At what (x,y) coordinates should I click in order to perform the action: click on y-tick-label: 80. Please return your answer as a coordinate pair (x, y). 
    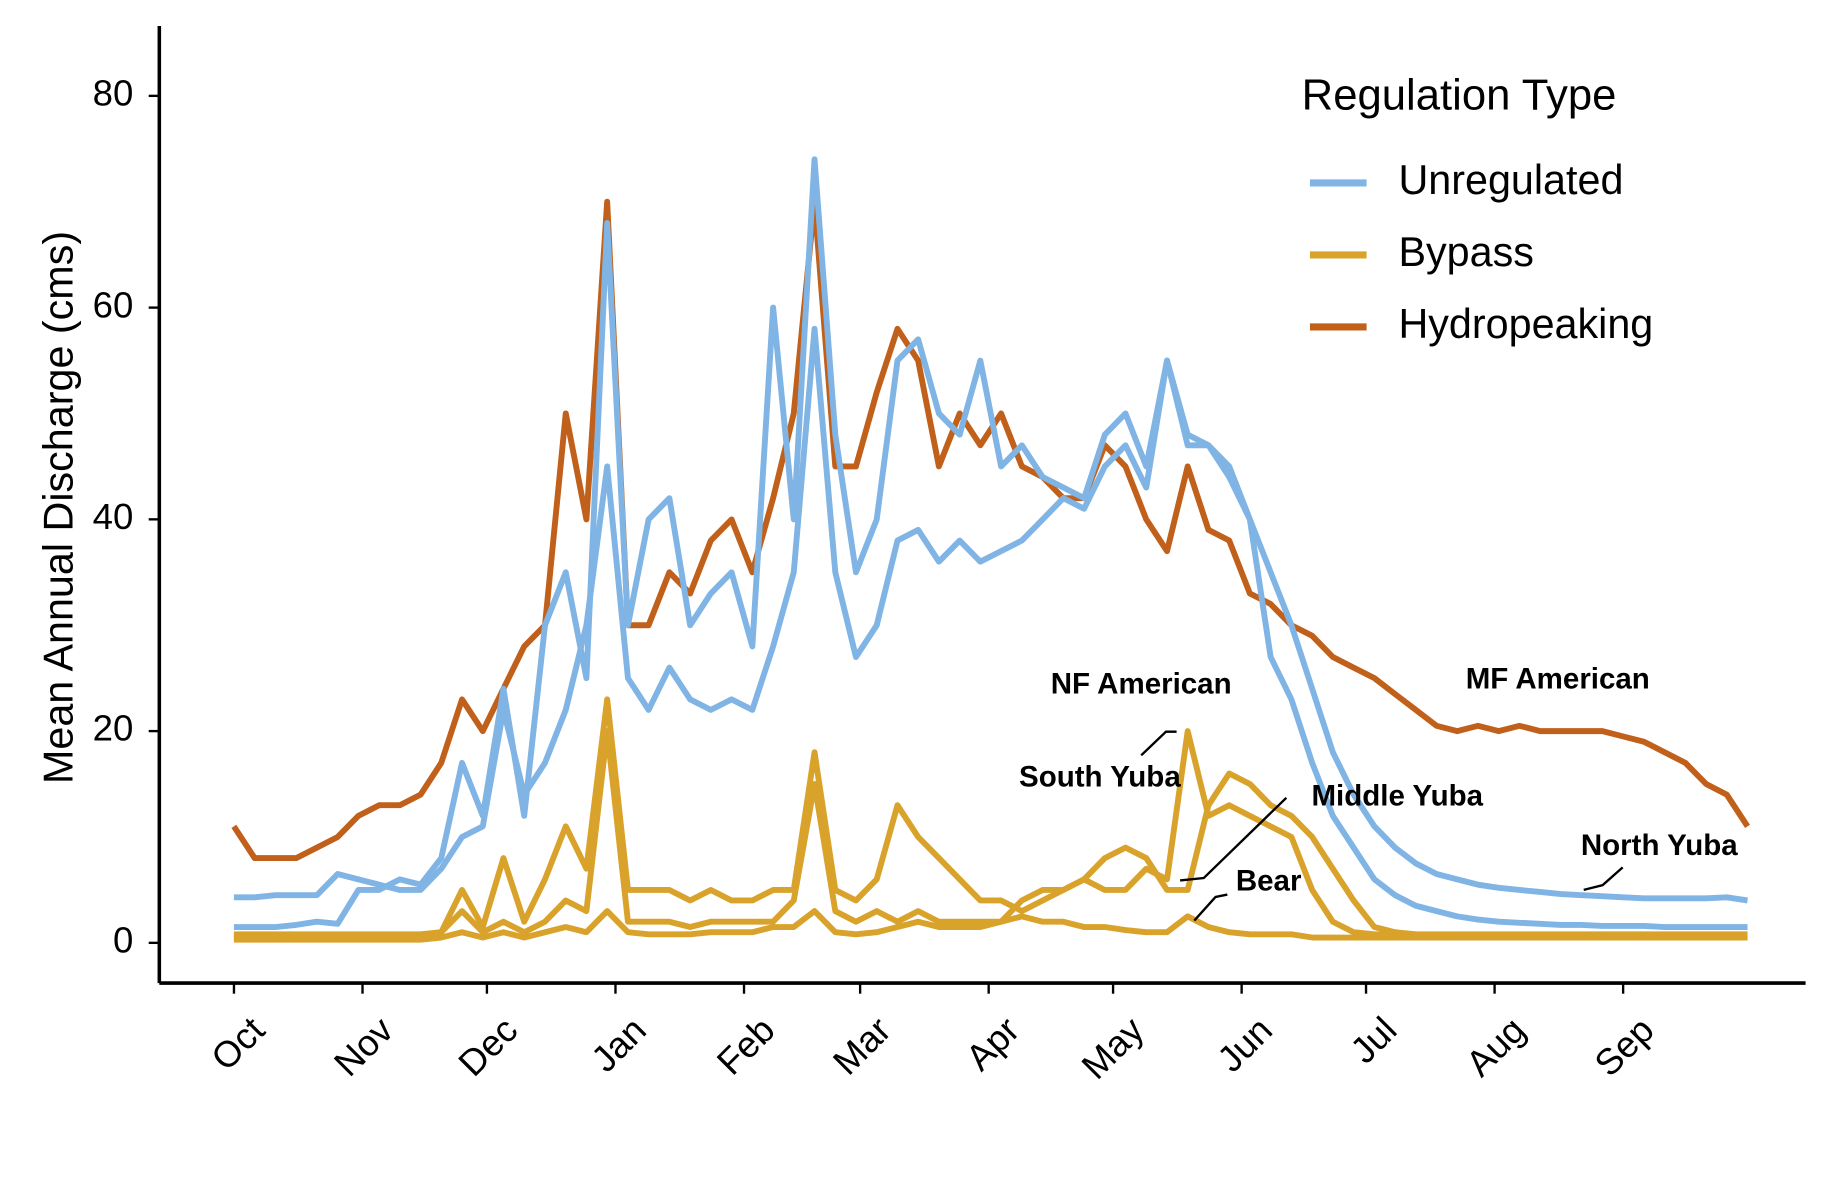
    Looking at the image, I should click on (113, 93).